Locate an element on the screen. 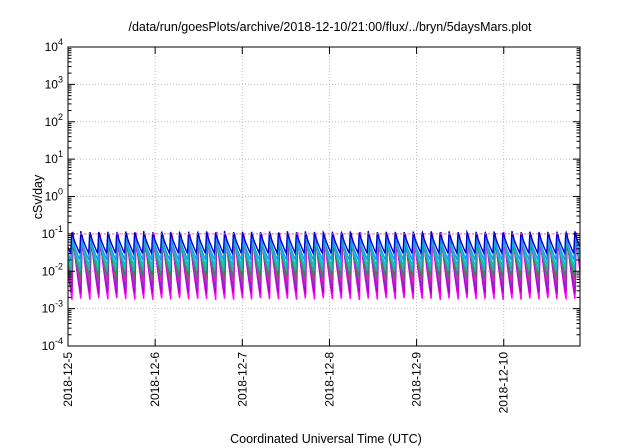 This screenshot has width=640, height=448. y-tick-label: 10² is located at coordinates (54, 120).